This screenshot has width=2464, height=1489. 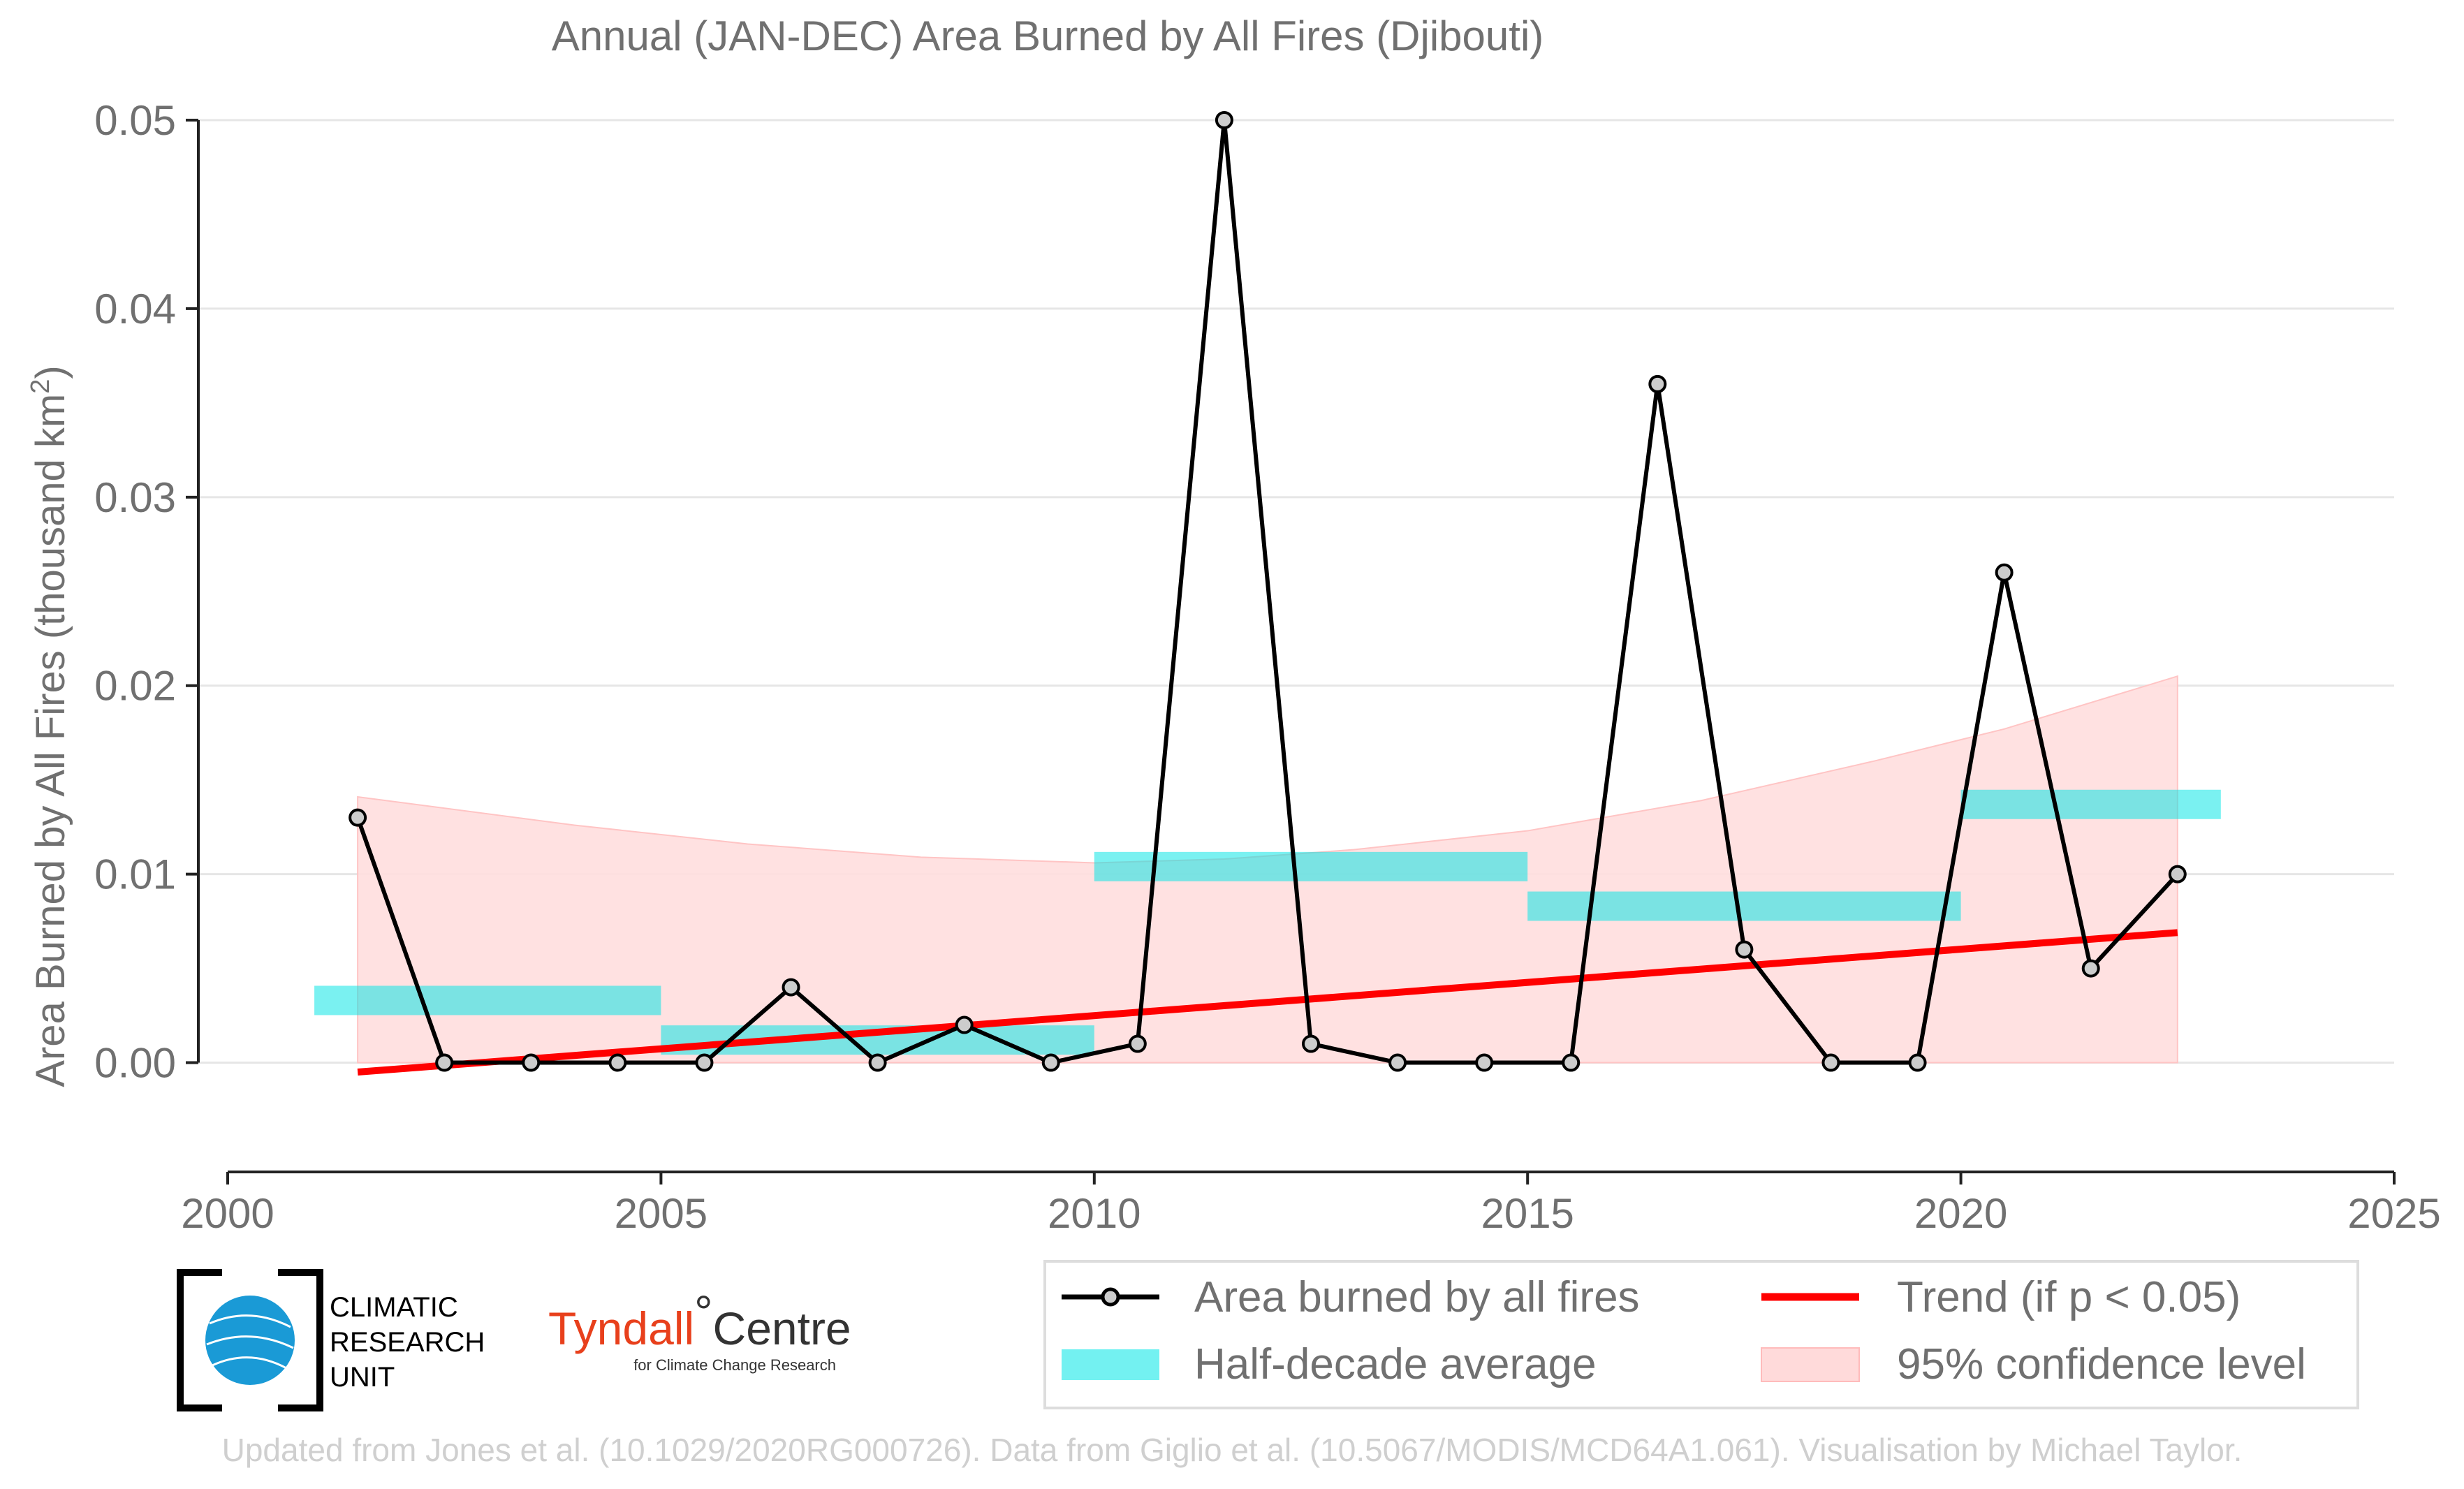 What do you see at coordinates (2069, 1297) in the screenshot?
I see `legend-trend-label: Trend (if p < 0.05)` at bounding box center [2069, 1297].